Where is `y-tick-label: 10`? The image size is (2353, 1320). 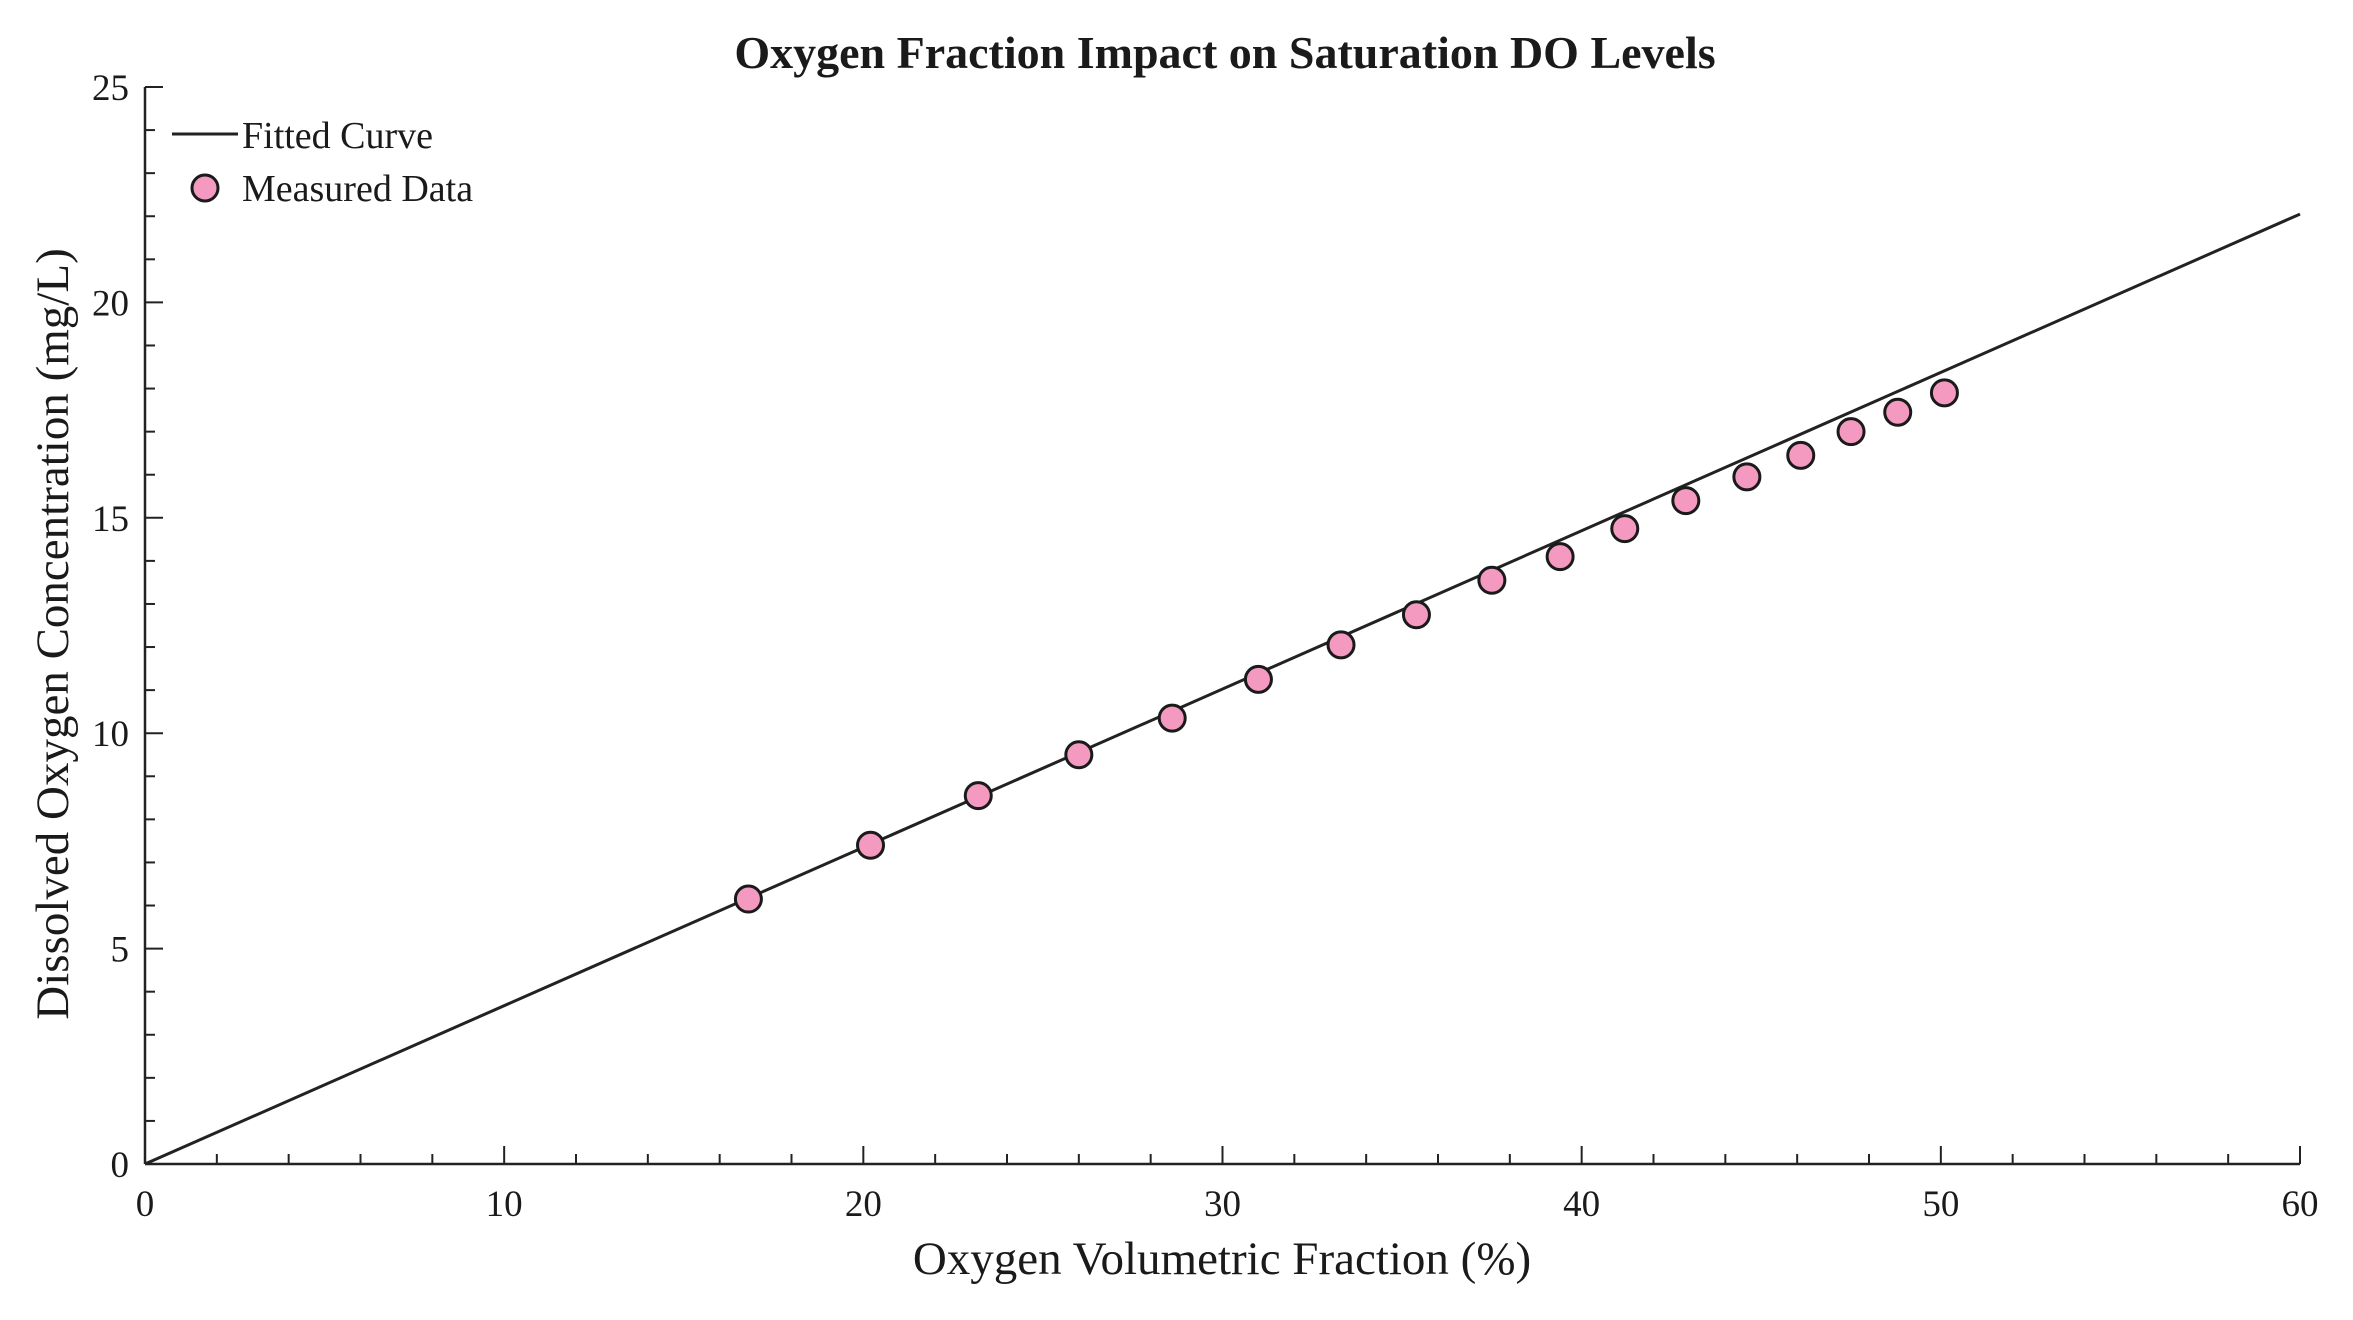
y-tick-label: 10 is located at coordinates (110, 734).